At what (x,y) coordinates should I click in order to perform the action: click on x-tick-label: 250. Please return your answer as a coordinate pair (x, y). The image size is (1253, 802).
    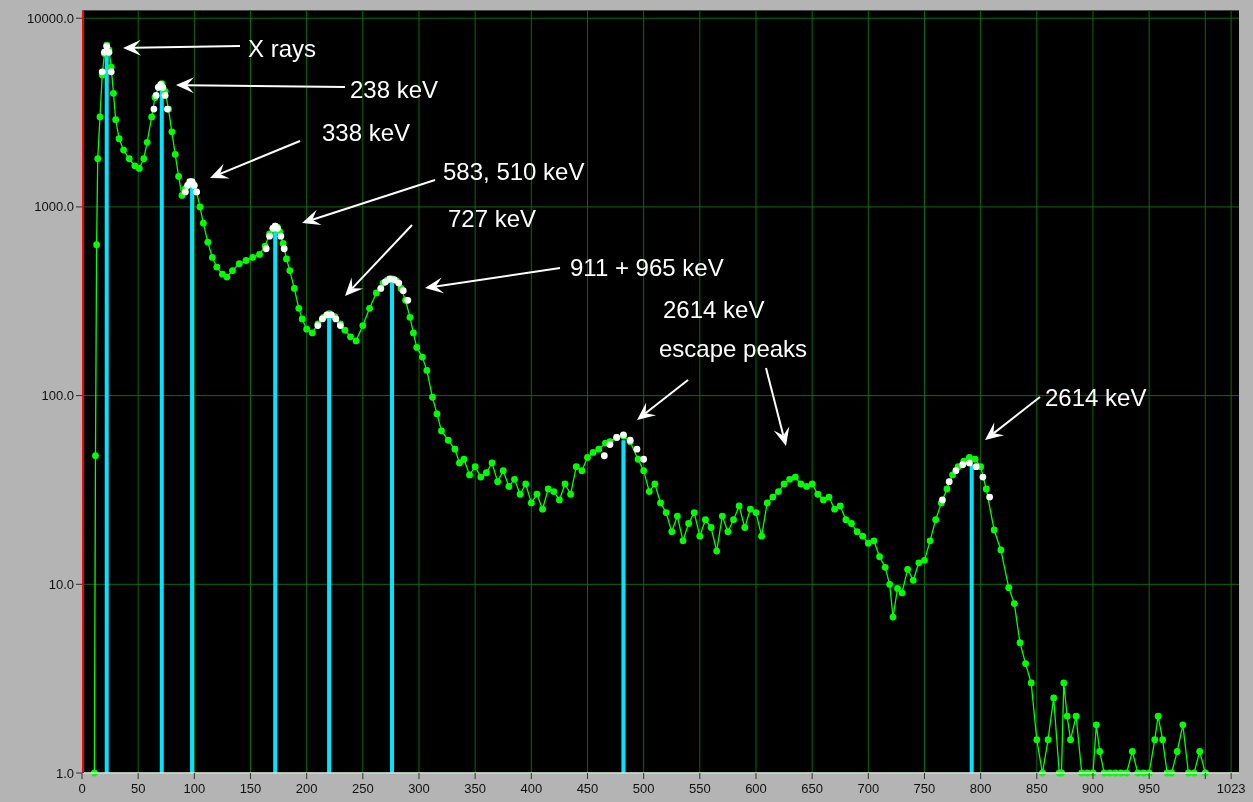
    Looking at the image, I should click on (362, 788).